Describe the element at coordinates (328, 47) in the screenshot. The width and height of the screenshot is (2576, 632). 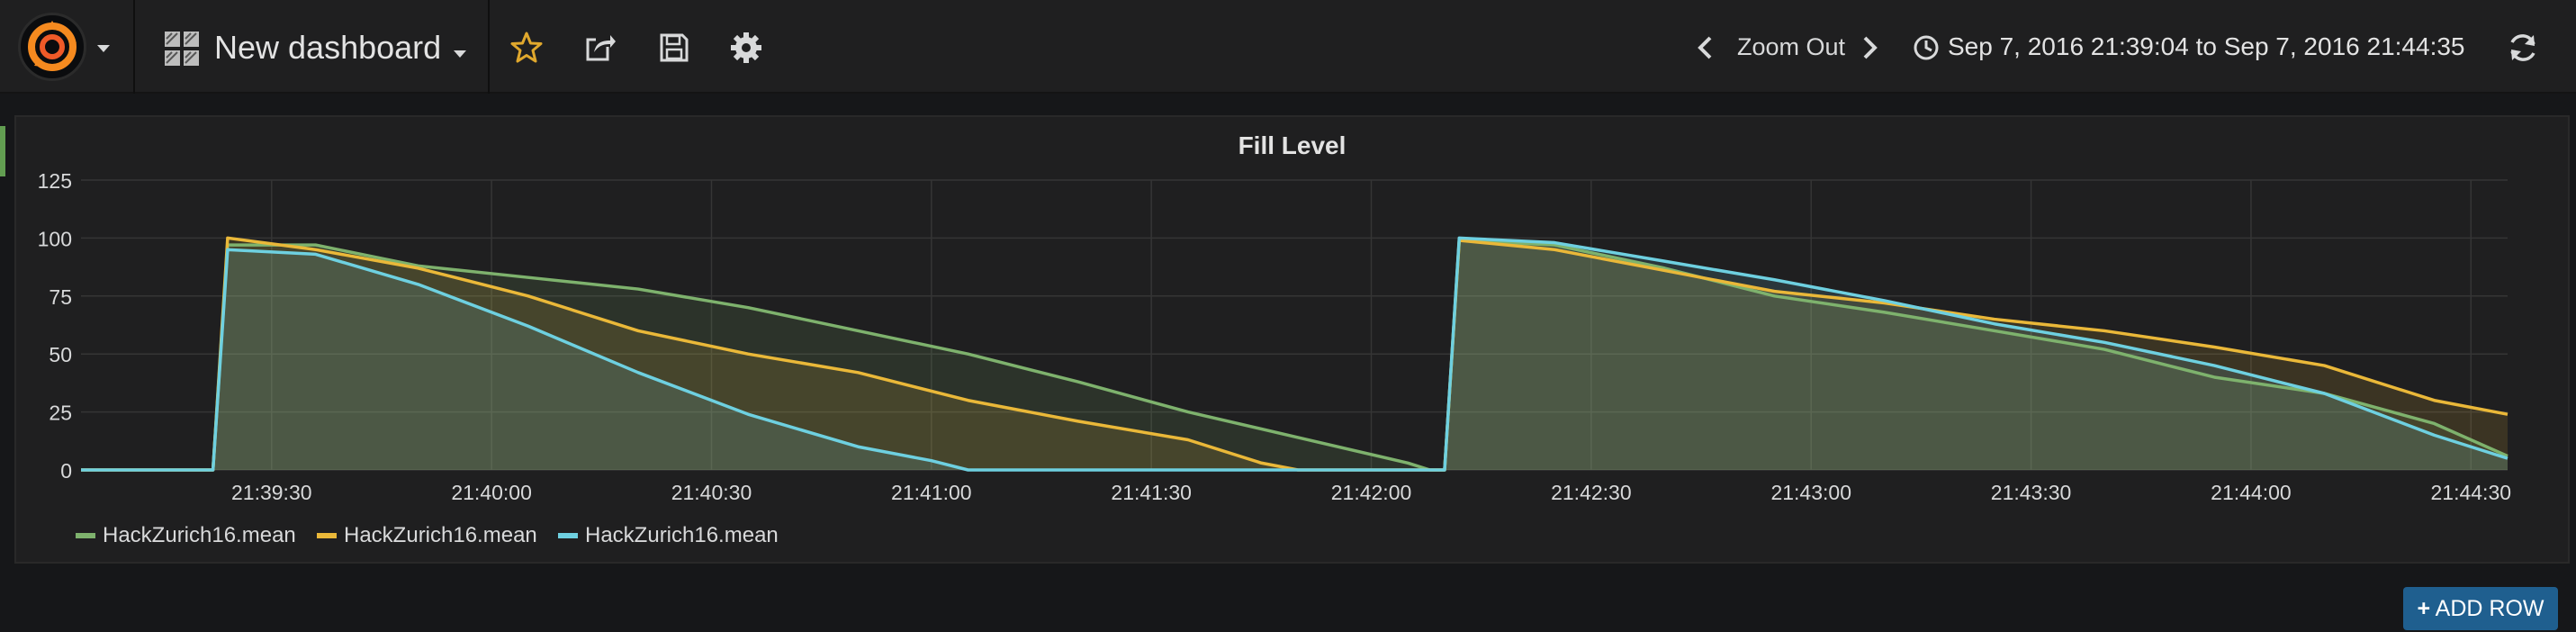
I see `dashboard-title: New dashboard` at that location.